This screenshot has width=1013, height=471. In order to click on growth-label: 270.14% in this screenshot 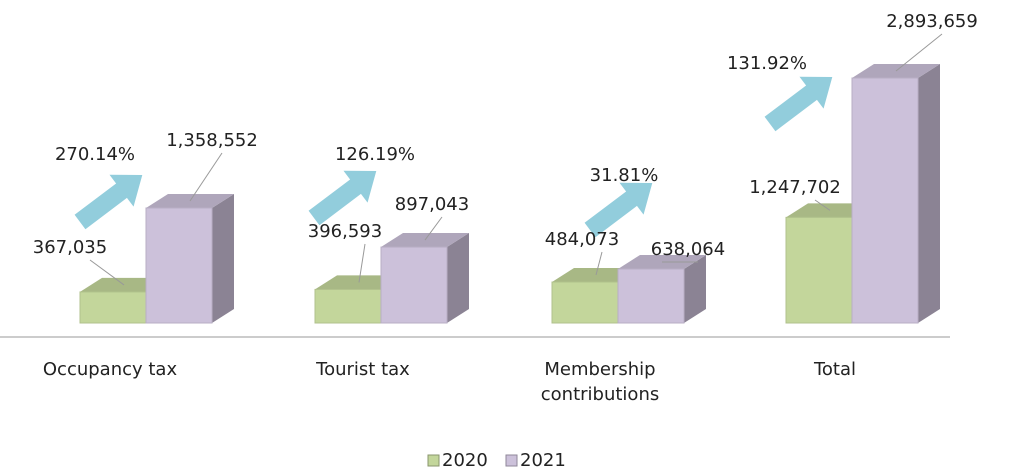, I will do `click(95, 154)`.